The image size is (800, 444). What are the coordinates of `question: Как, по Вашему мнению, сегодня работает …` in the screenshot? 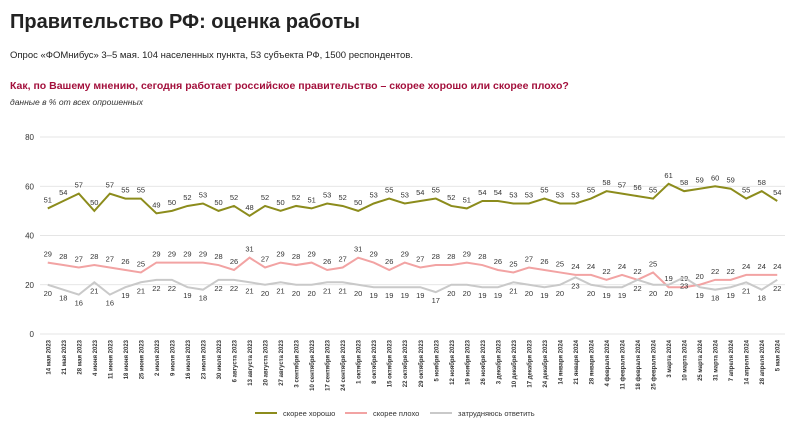 It's located at (289, 86).